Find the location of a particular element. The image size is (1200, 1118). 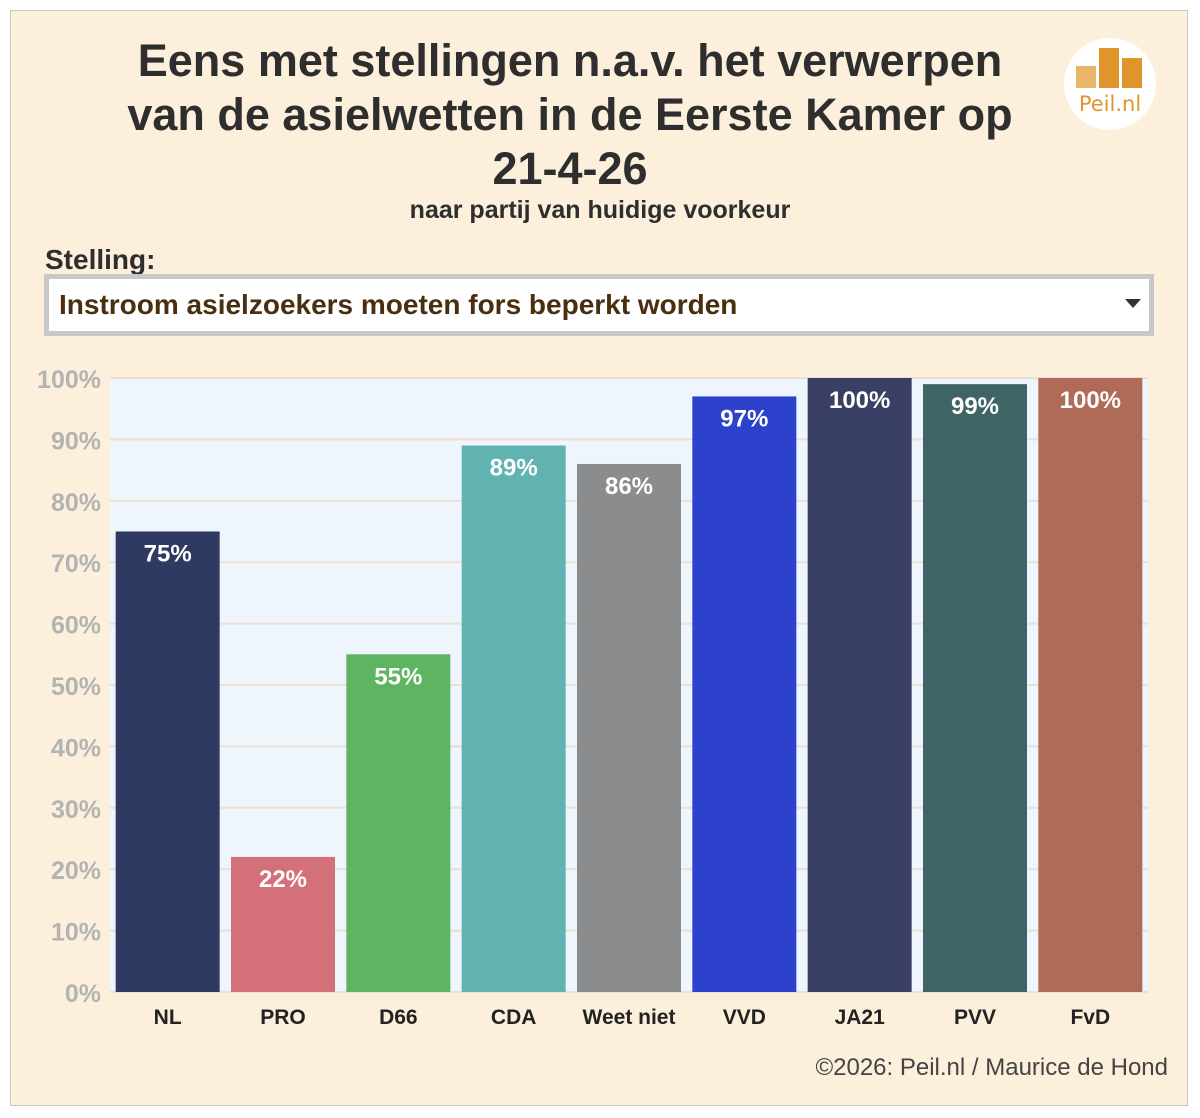

x-tick-label: CDA is located at coordinates (514, 1017).